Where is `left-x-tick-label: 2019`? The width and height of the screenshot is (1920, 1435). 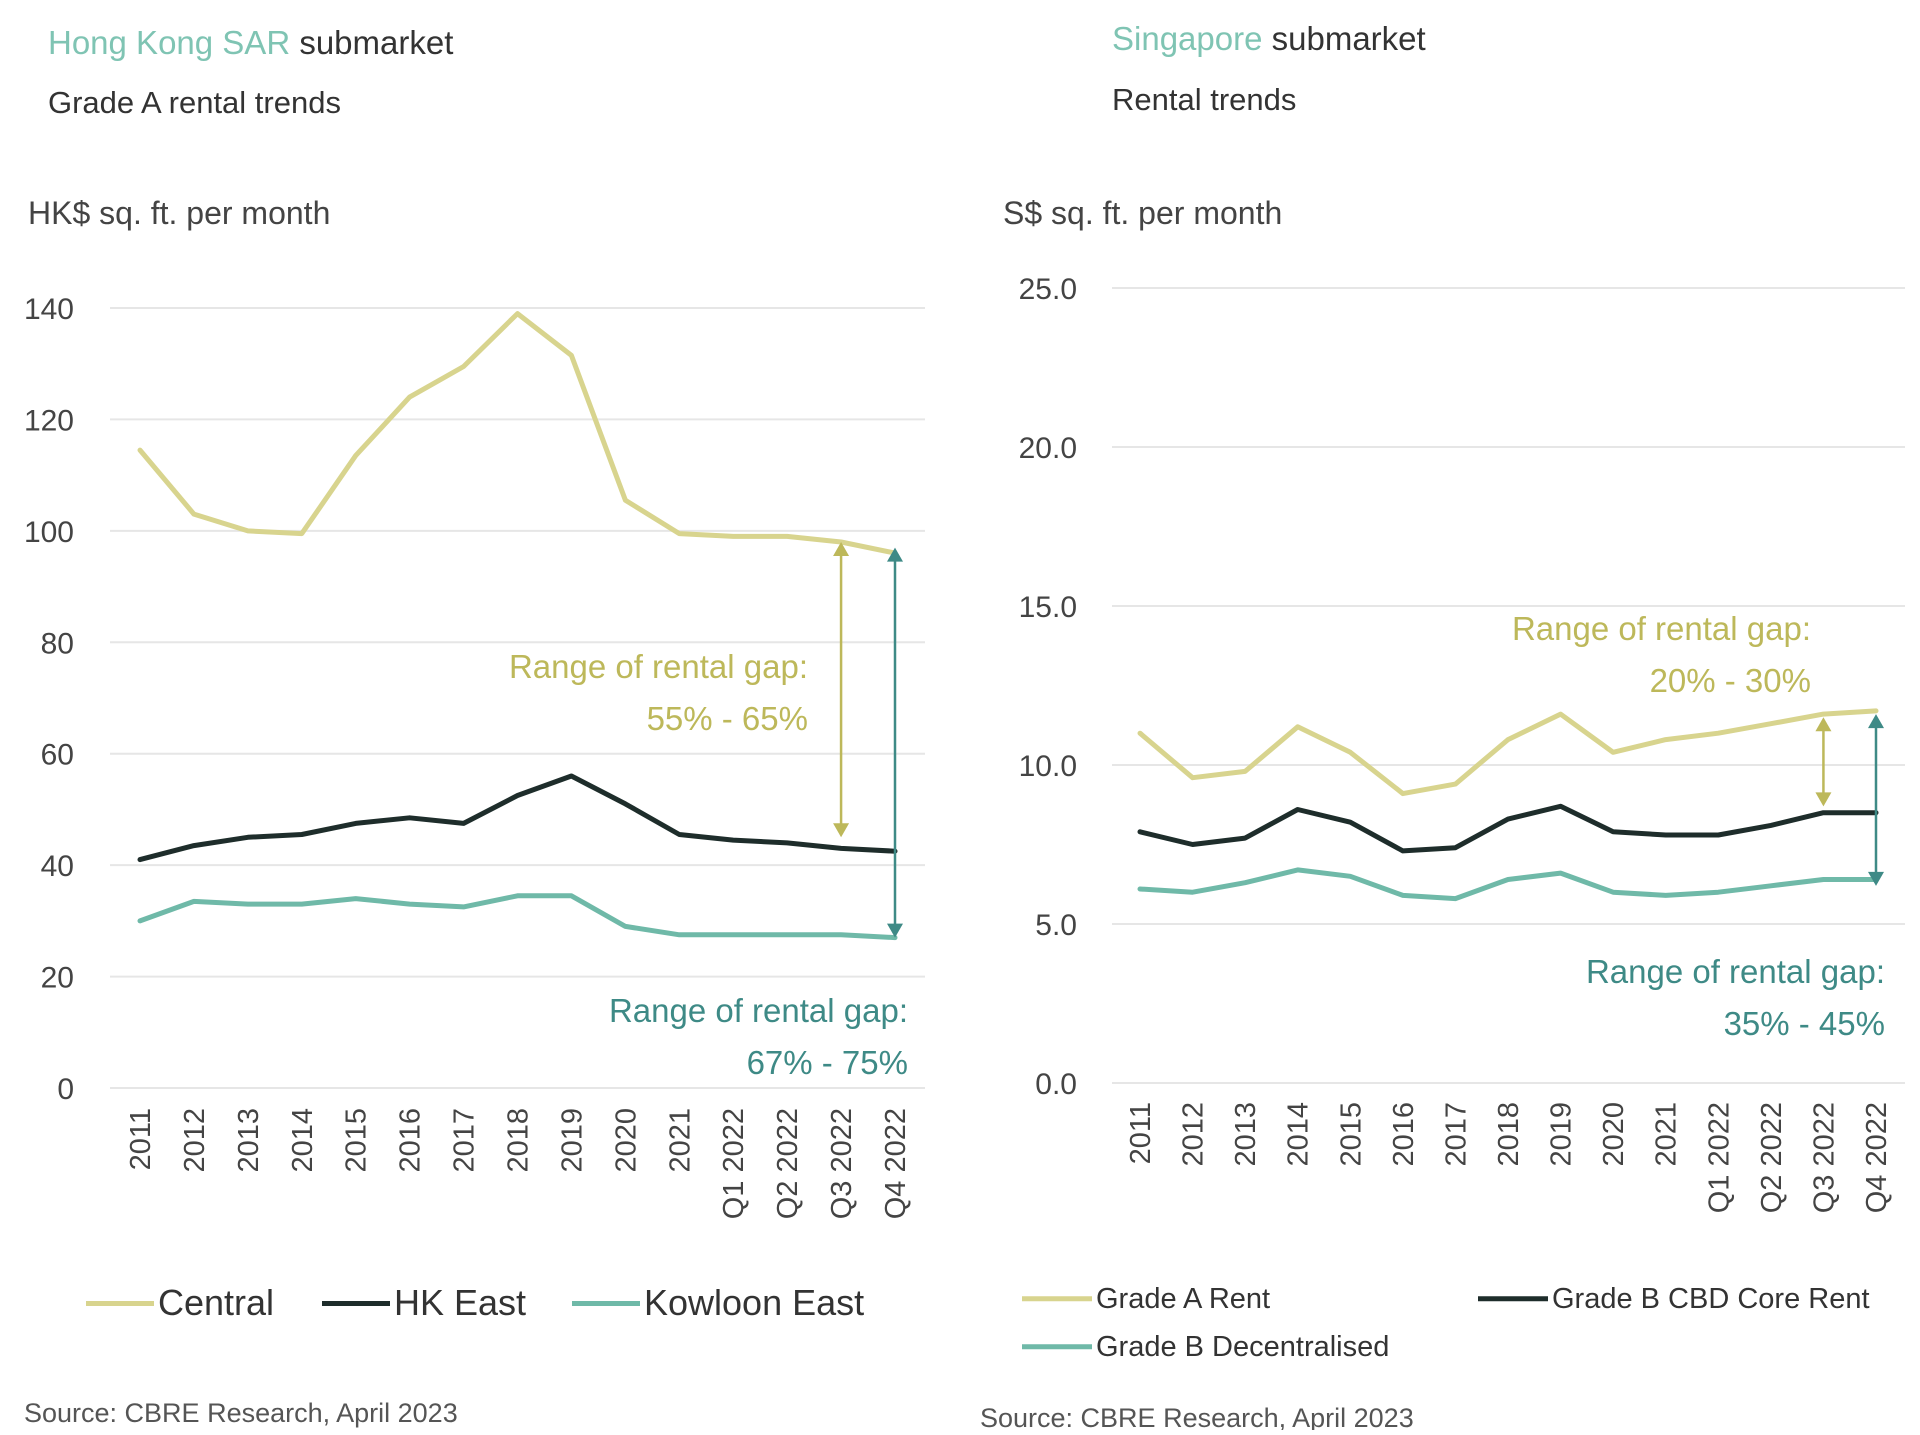 left-x-tick-label: 2019 is located at coordinates (572, 1140).